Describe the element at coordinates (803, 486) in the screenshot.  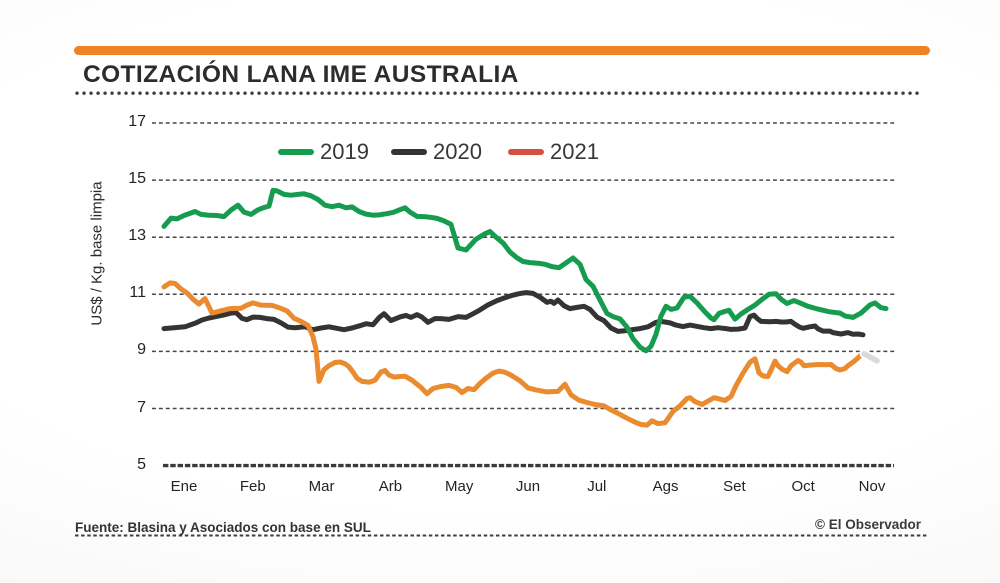
I see `x-tick-label-Oct: Oct` at that location.